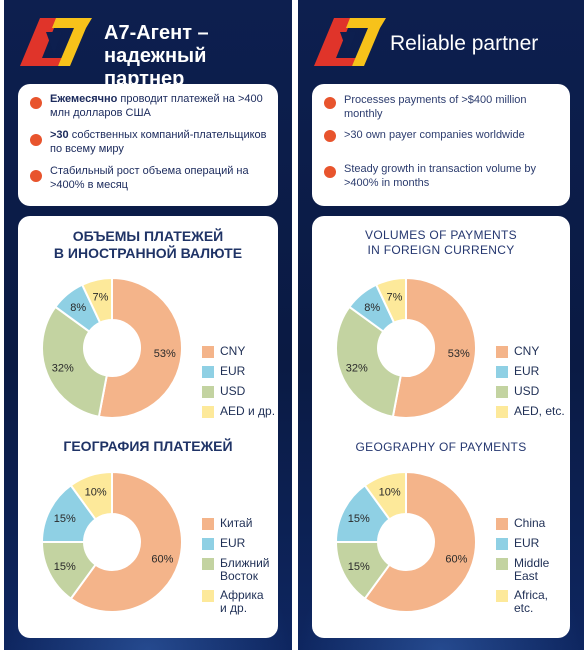 The width and height of the screenshot is (588, 658). Describe the element at coordinates (242, 601) in the screenshot. I see `legend-label: Африка и др.` at that location.